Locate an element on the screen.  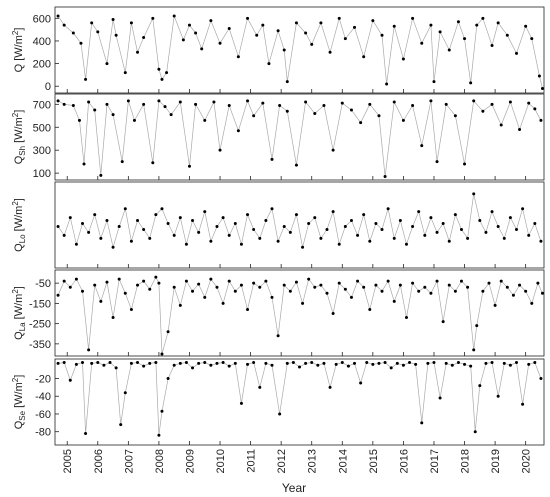
x-tick-label: 2009 is located at coordinates (190, 461).